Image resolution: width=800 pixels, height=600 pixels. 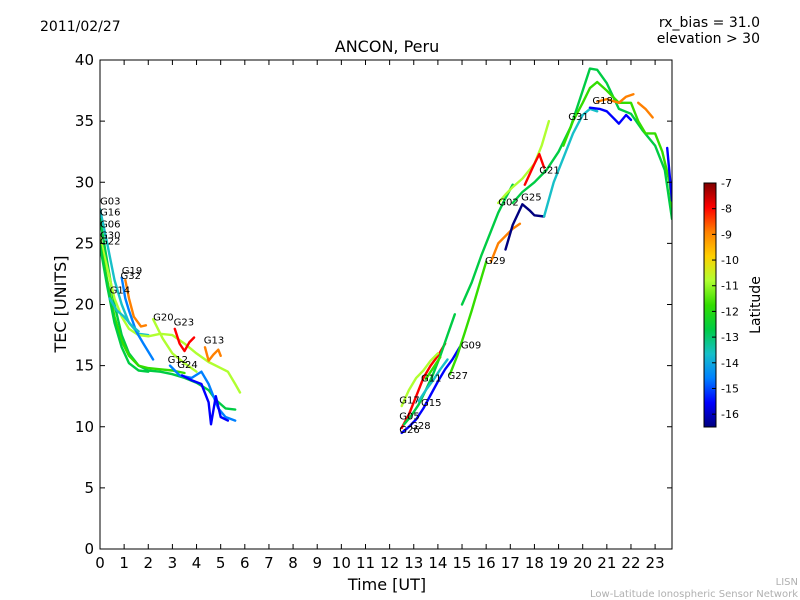 What do you see at coordinates (730, 311) in the screenshot?
I see `colorbar-tick-label: -12` at bounding box center [730, 311].